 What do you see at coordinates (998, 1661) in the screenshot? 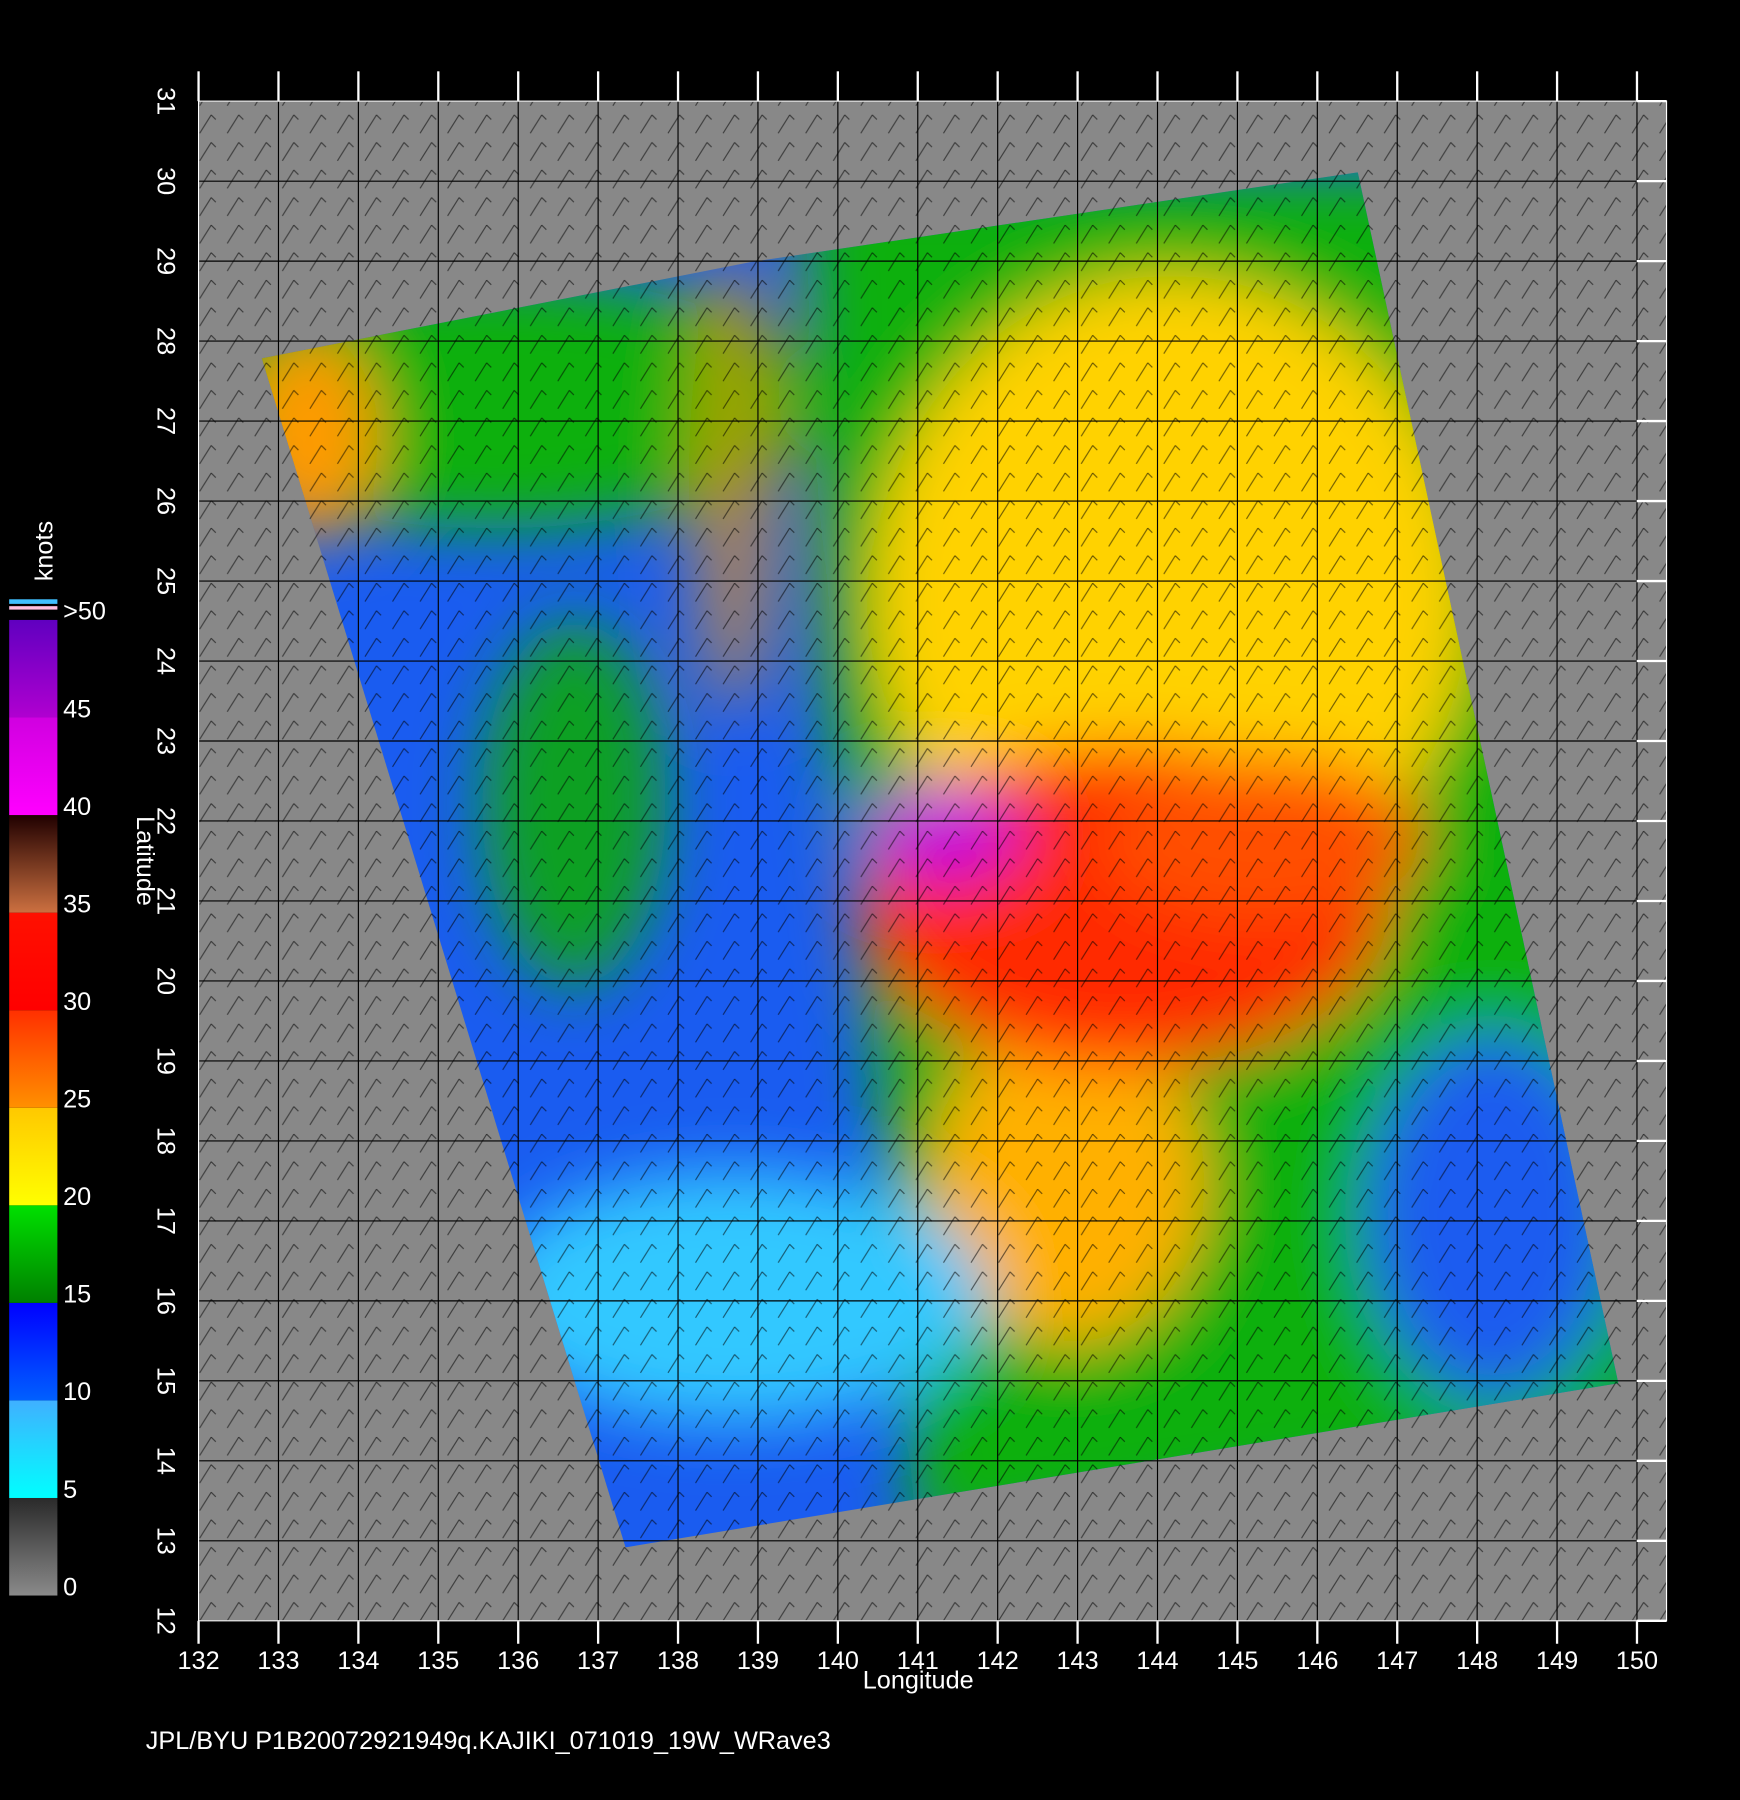
I see `x-tick-label: 142` at bounding box center [998, 1661].